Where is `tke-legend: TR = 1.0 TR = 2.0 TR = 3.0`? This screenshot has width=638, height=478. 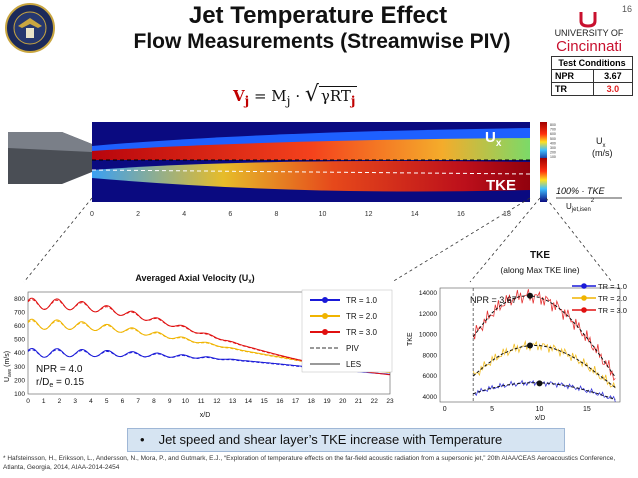 tke-legend: TR = 1.0 TR = 2.0 TR = 3.0 is located at coordinates (599, 298).